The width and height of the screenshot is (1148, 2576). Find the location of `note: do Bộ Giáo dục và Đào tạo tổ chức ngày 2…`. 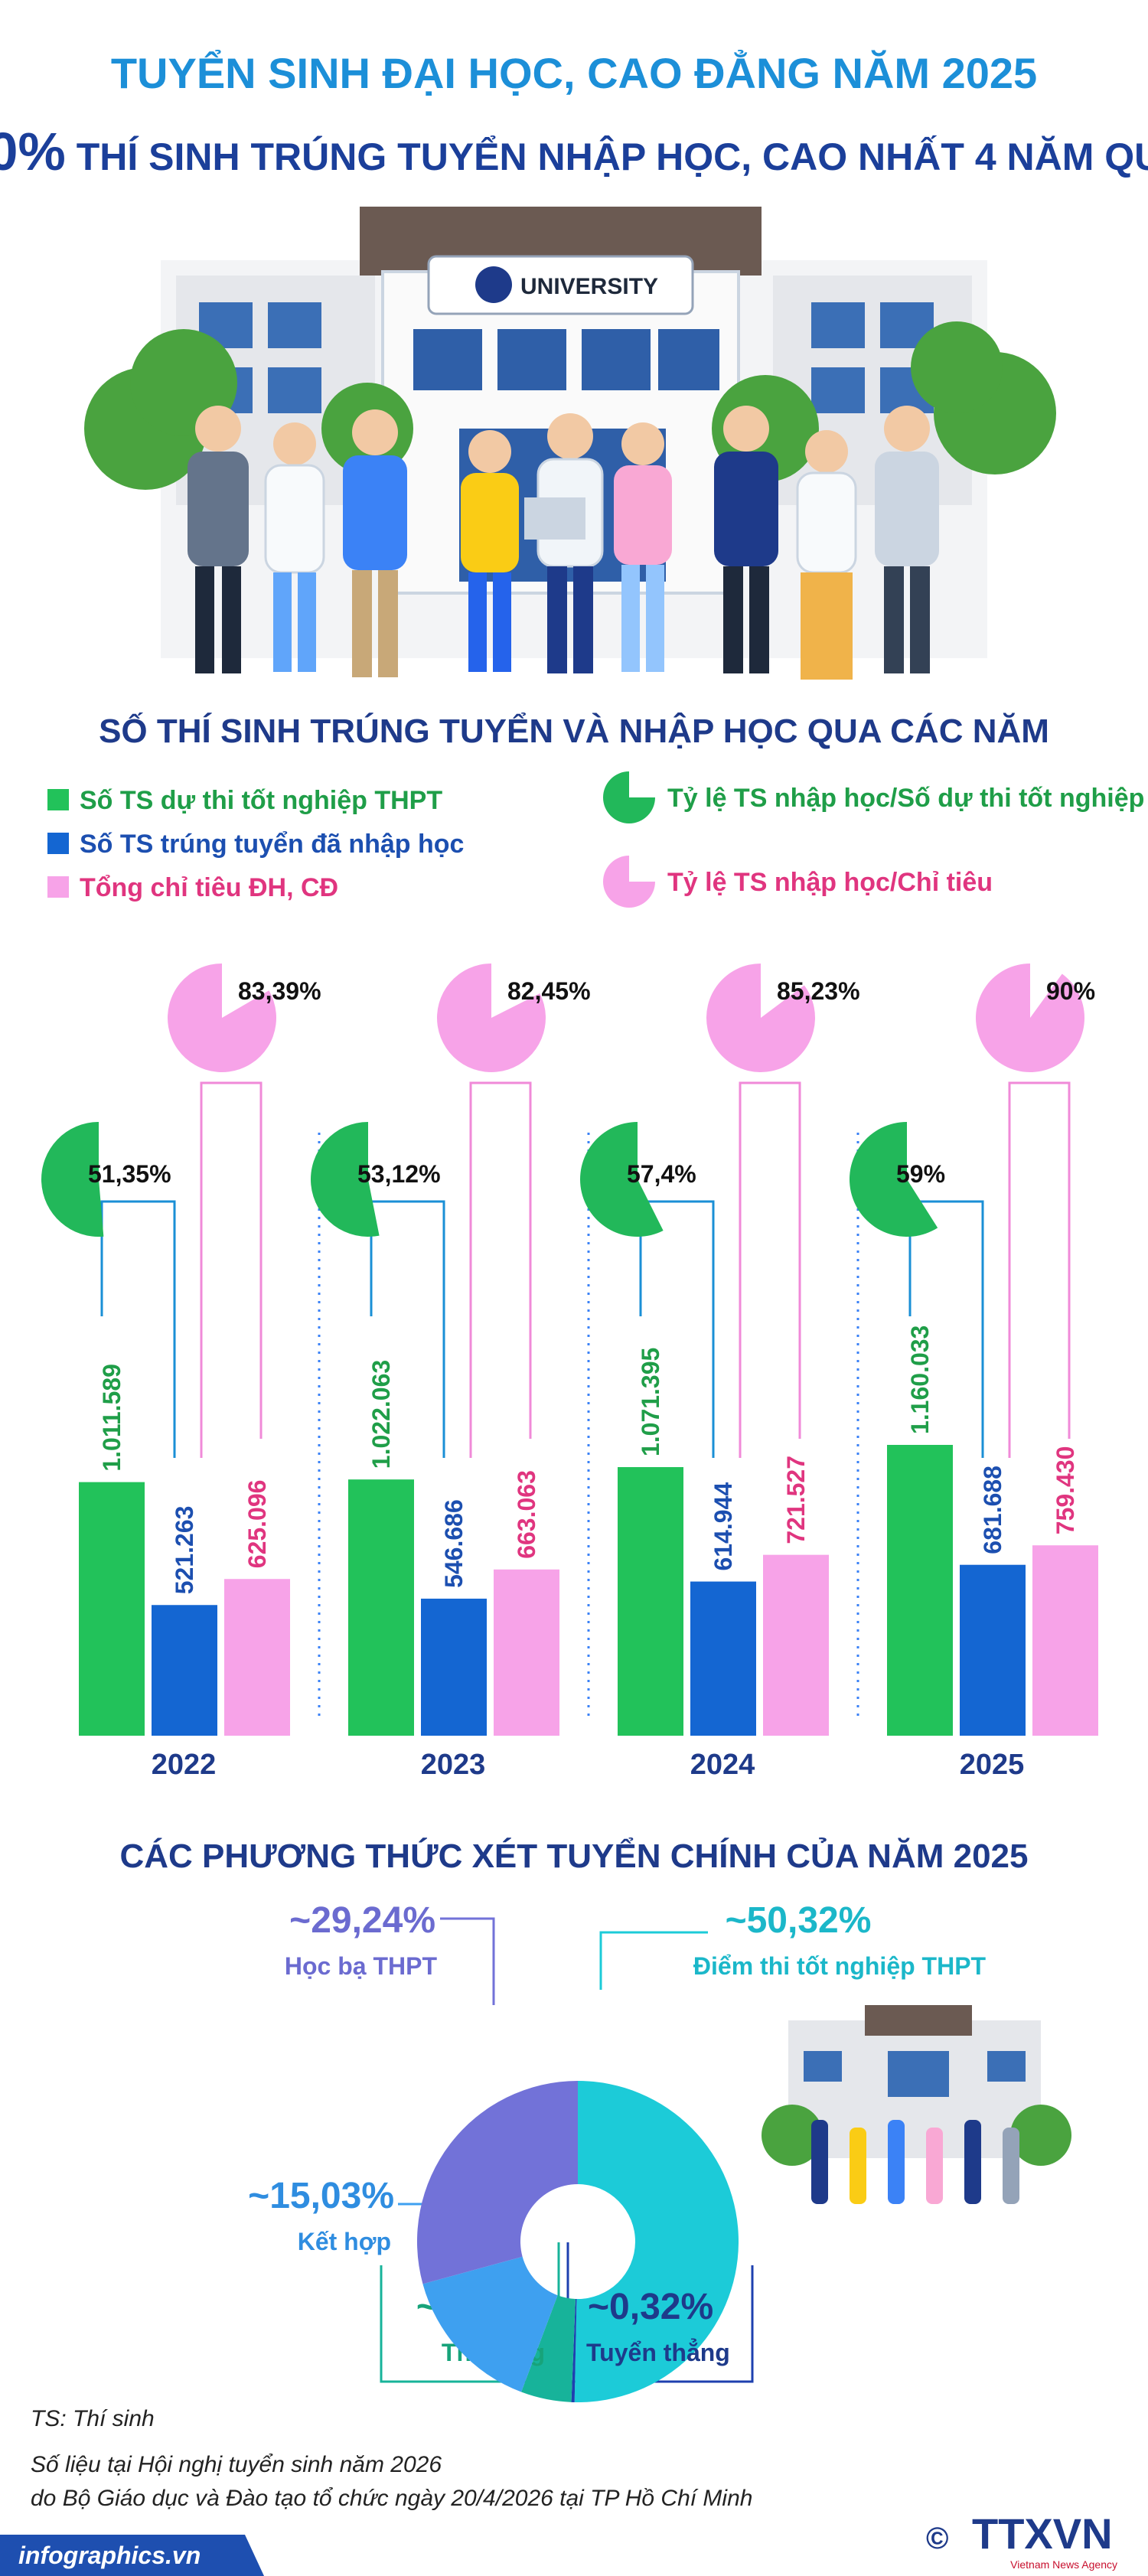

note: do Bộ Giáo dục và Đào tạo tổ chức ngày 2… is located at coordinates (391, 2498).